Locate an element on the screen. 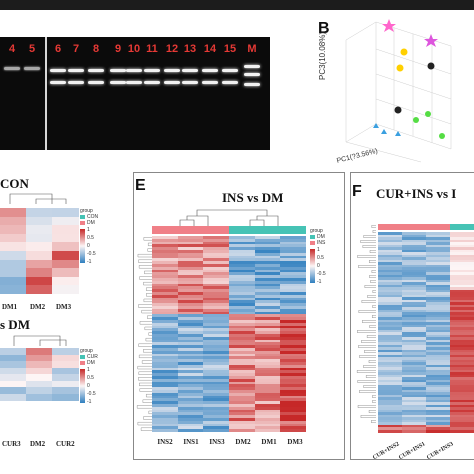  gel-lane-label: 15 is located at coordinates (230, 49).